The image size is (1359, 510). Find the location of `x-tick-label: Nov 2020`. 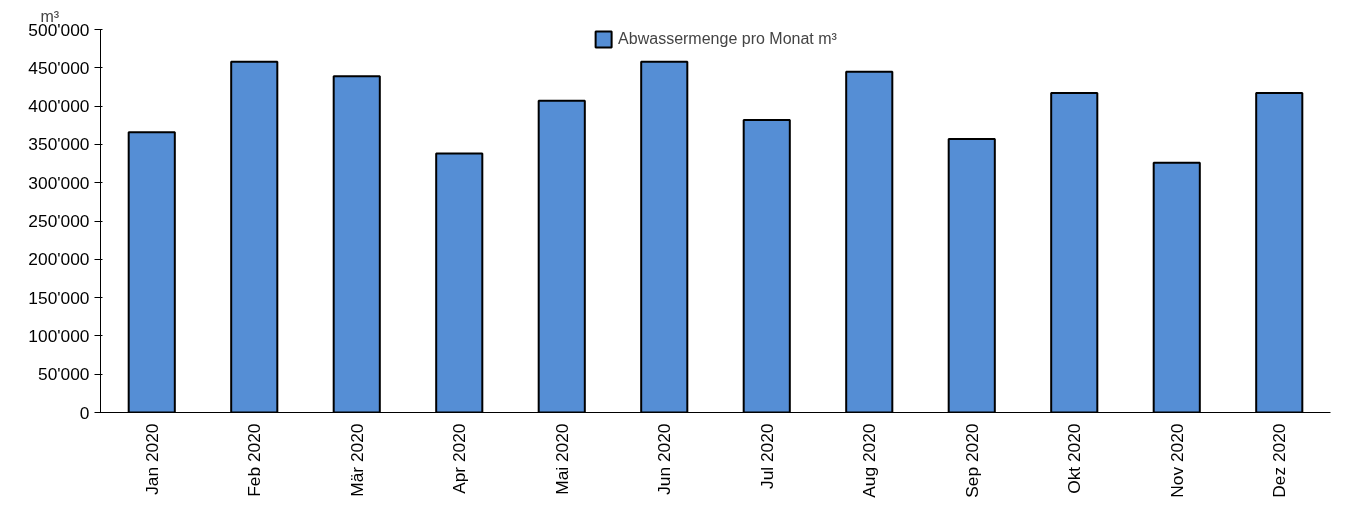

x-tick-label: Nov 2020 is located at coordinates (1176, 460).